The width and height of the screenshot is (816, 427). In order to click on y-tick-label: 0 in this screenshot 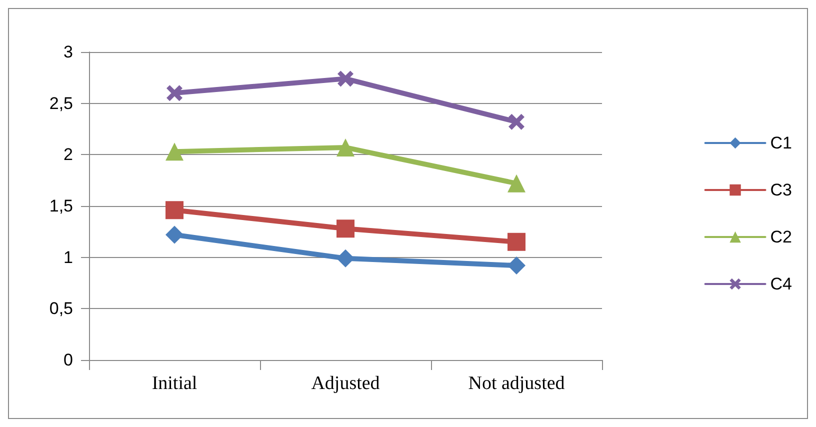, I will do `click(68, 360)`.